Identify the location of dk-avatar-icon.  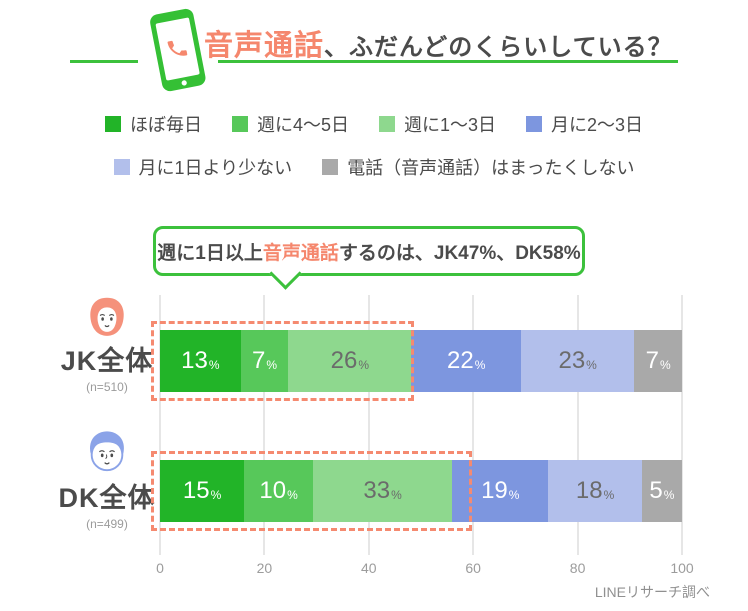
(107, 451).